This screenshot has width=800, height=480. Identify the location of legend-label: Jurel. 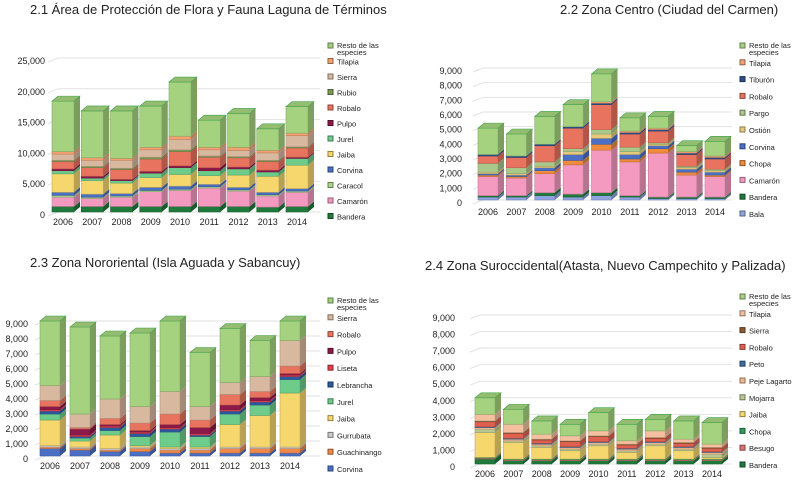
(345, 139).